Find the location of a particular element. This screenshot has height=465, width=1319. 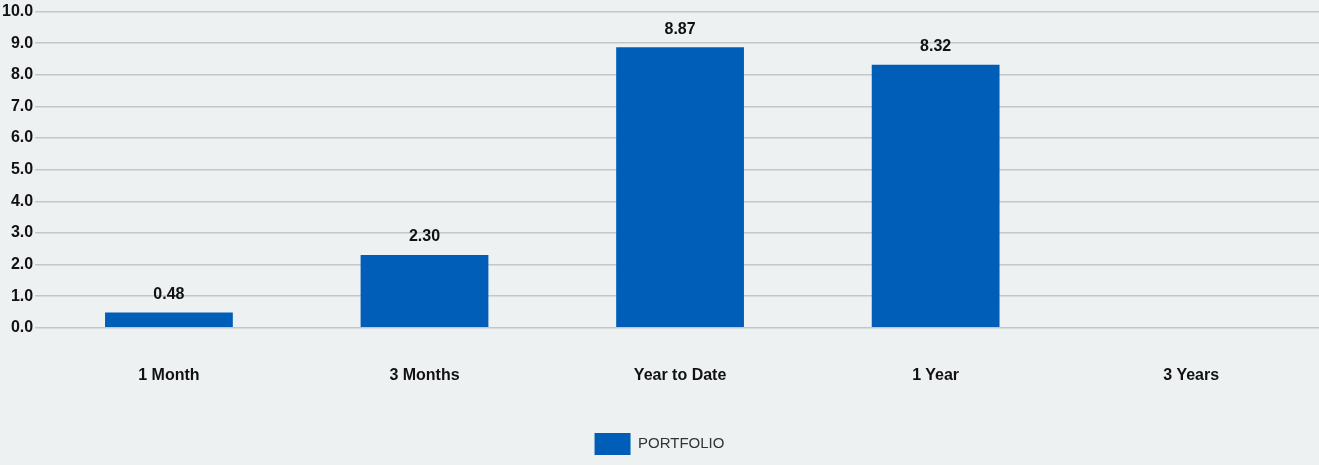

y-tick-label: 8.0 is located at coordinates (22, 74).